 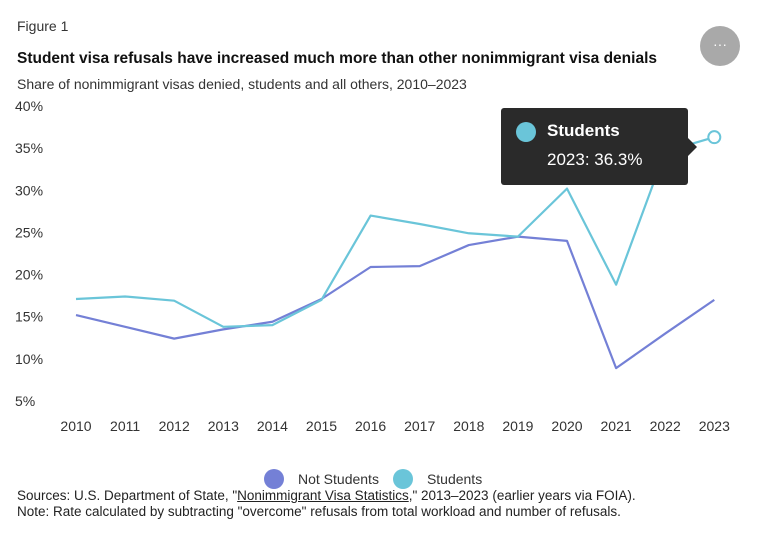 I want to click on legend-swatch-not-students, so click(x=274, y=479).